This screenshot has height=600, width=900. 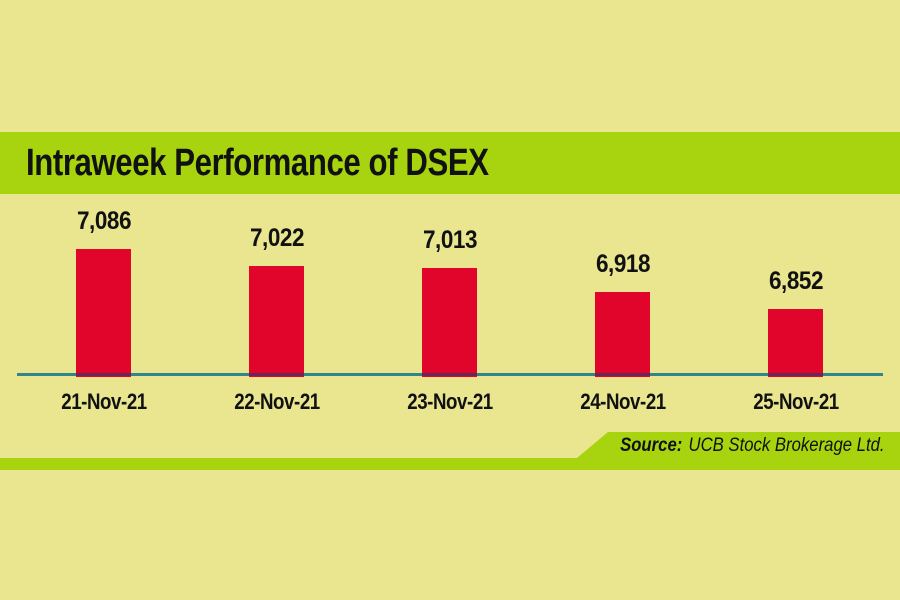 I want to click on bar-value-label: 7,086, so click(x=103, y=221).